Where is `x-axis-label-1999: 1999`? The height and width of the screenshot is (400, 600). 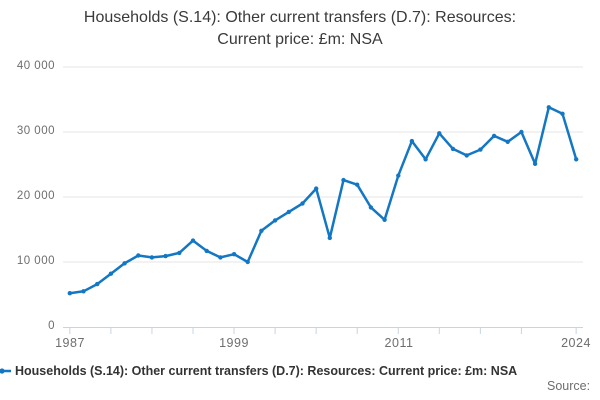
x-axis-label-1999: 1999 is located at coordinates (234, 343).